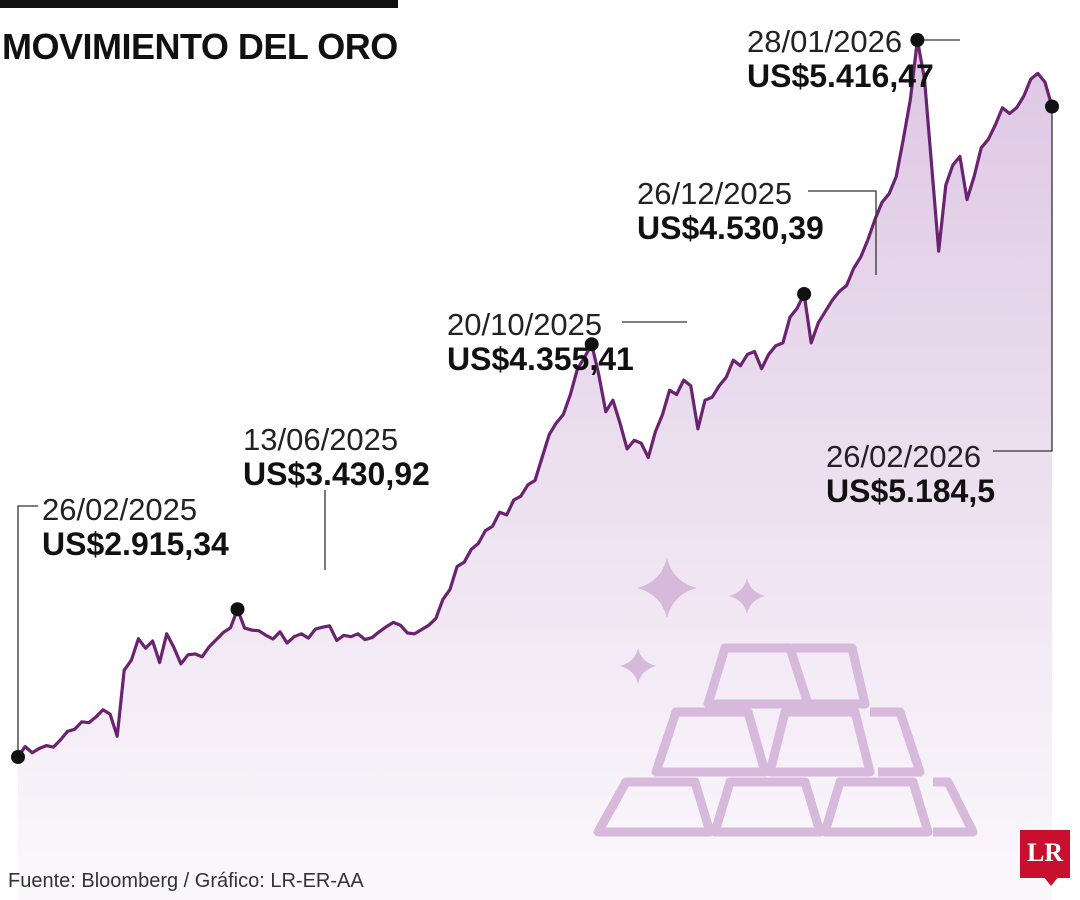 This screenshot has width=1080, height=900. What do you see at coordinates (1045, 854) in the screenshot?
I see `lr-logo: LR` at bounding box center [1045, 854].